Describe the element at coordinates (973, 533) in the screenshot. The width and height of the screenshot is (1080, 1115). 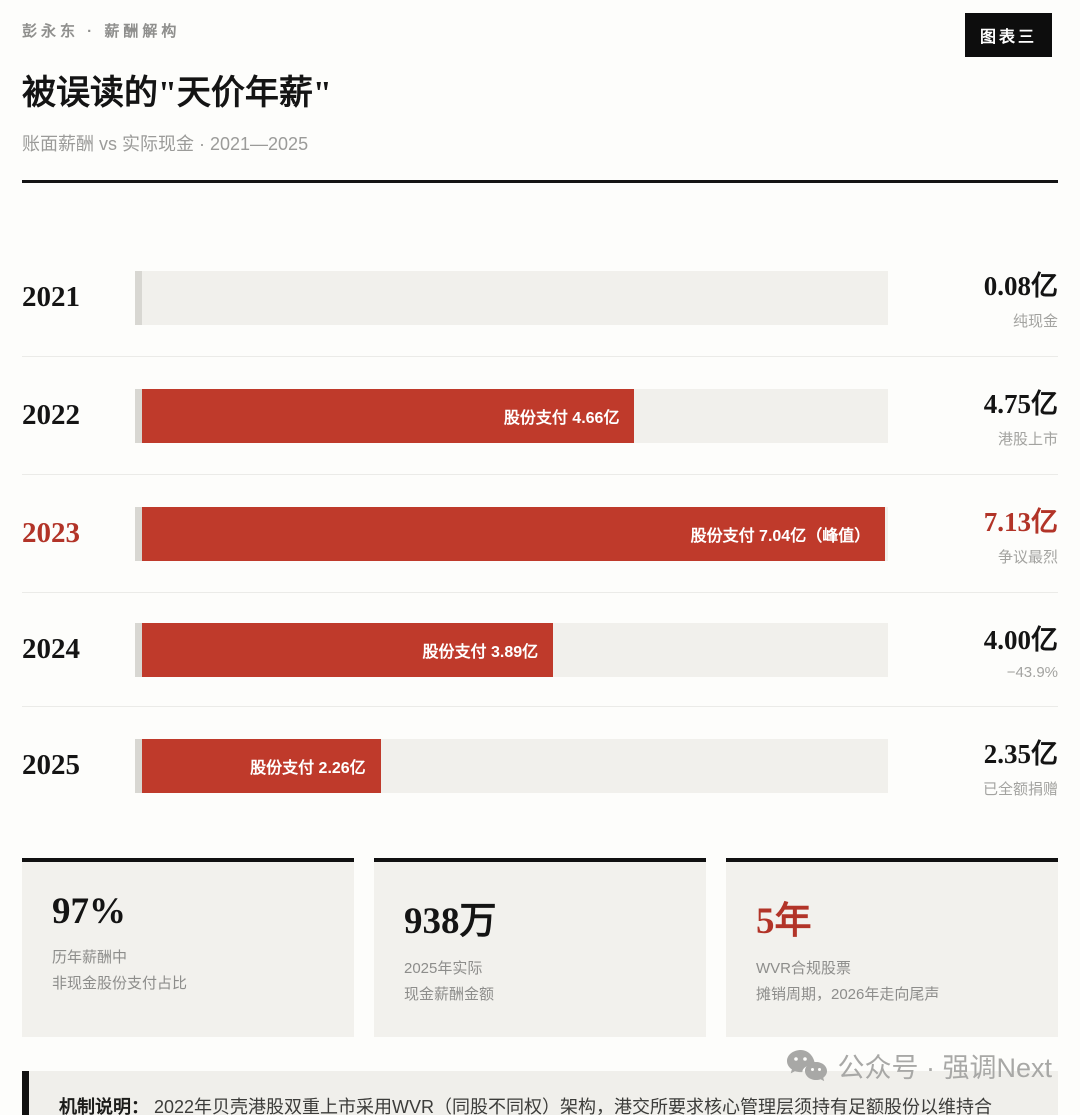
I see `value-column: 7.13亿 争议最烈` at that location.